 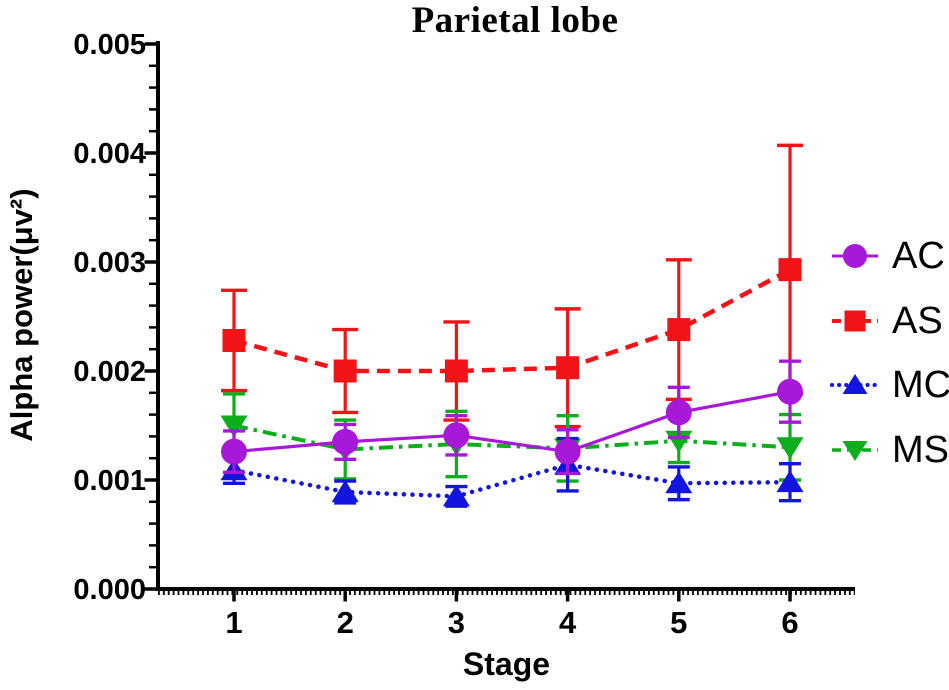 I want to click on legend-item-MS: MS, so click(x=889, y=450).